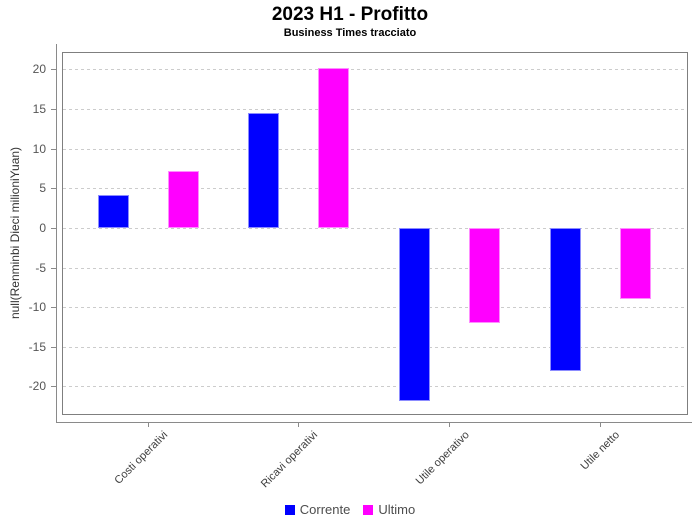 This screenshot has width=700, height=524. What do you see at coordinates (325, 509) in the screenshot?
I see `legend-label-corrente: Corrente` at bounding box center [325, 509].